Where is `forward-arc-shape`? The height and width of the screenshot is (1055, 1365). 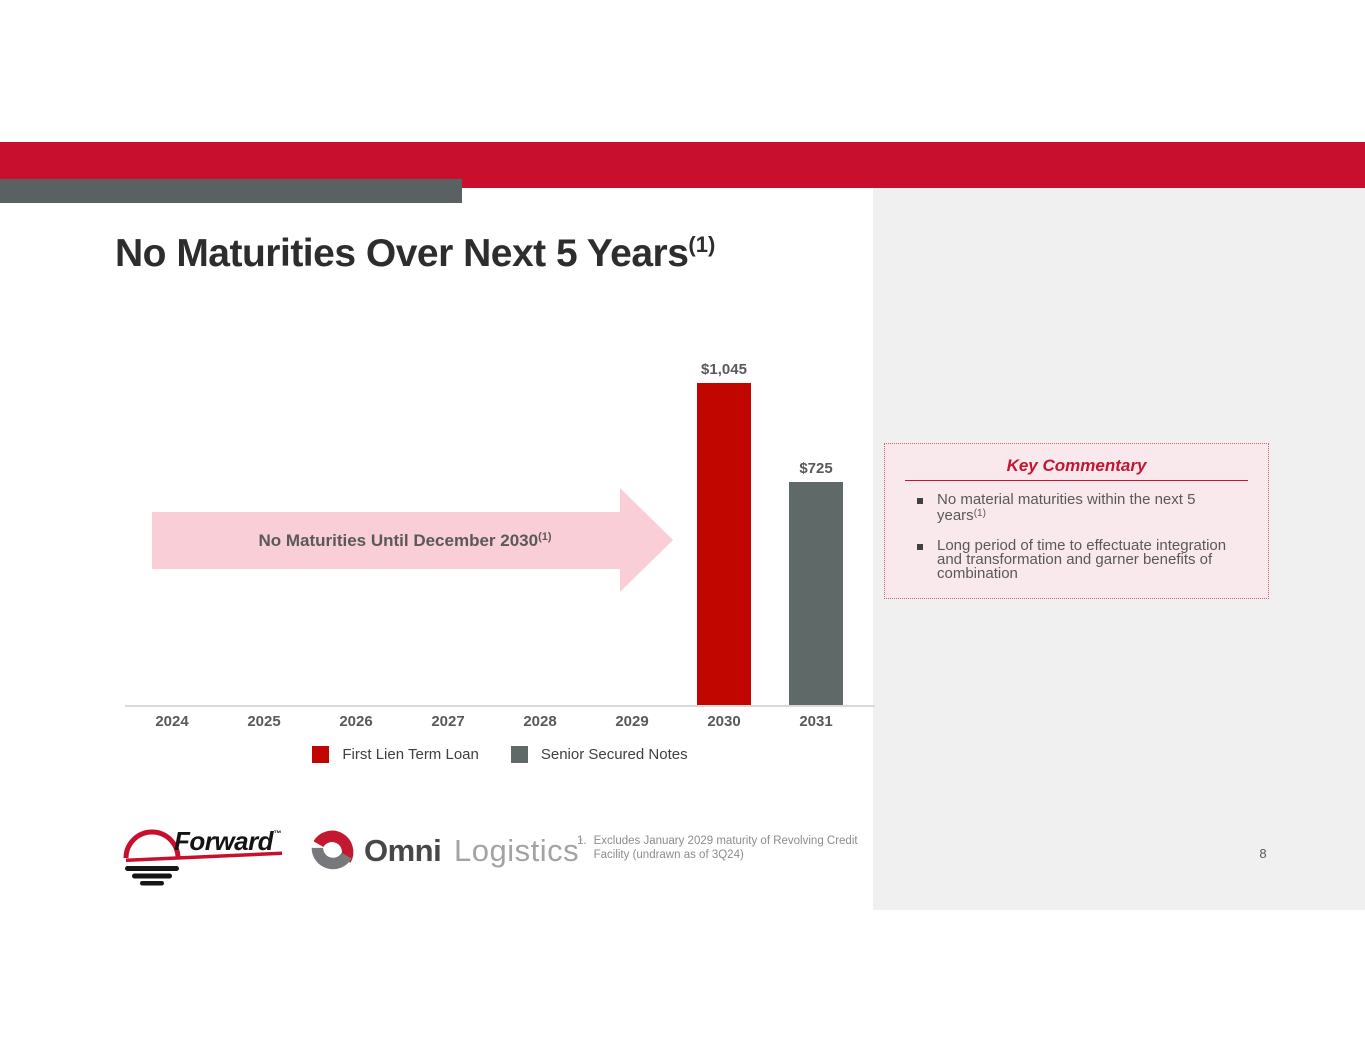 forward-arc-shape is located at coordinates (152, 844).